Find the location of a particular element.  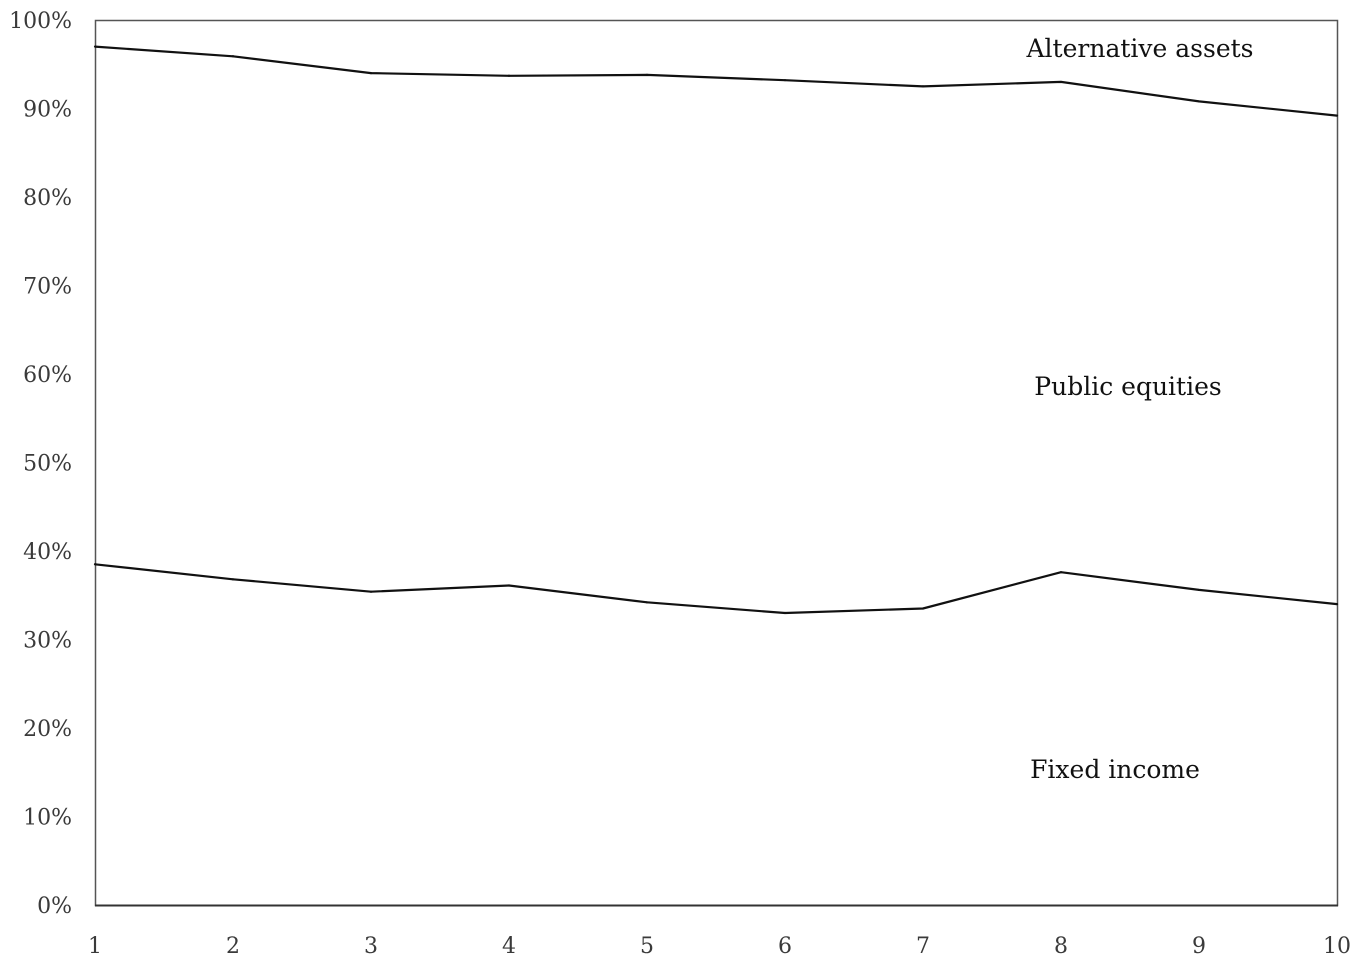

x-tick-label: 10 is located at coordinates (1337, 946).